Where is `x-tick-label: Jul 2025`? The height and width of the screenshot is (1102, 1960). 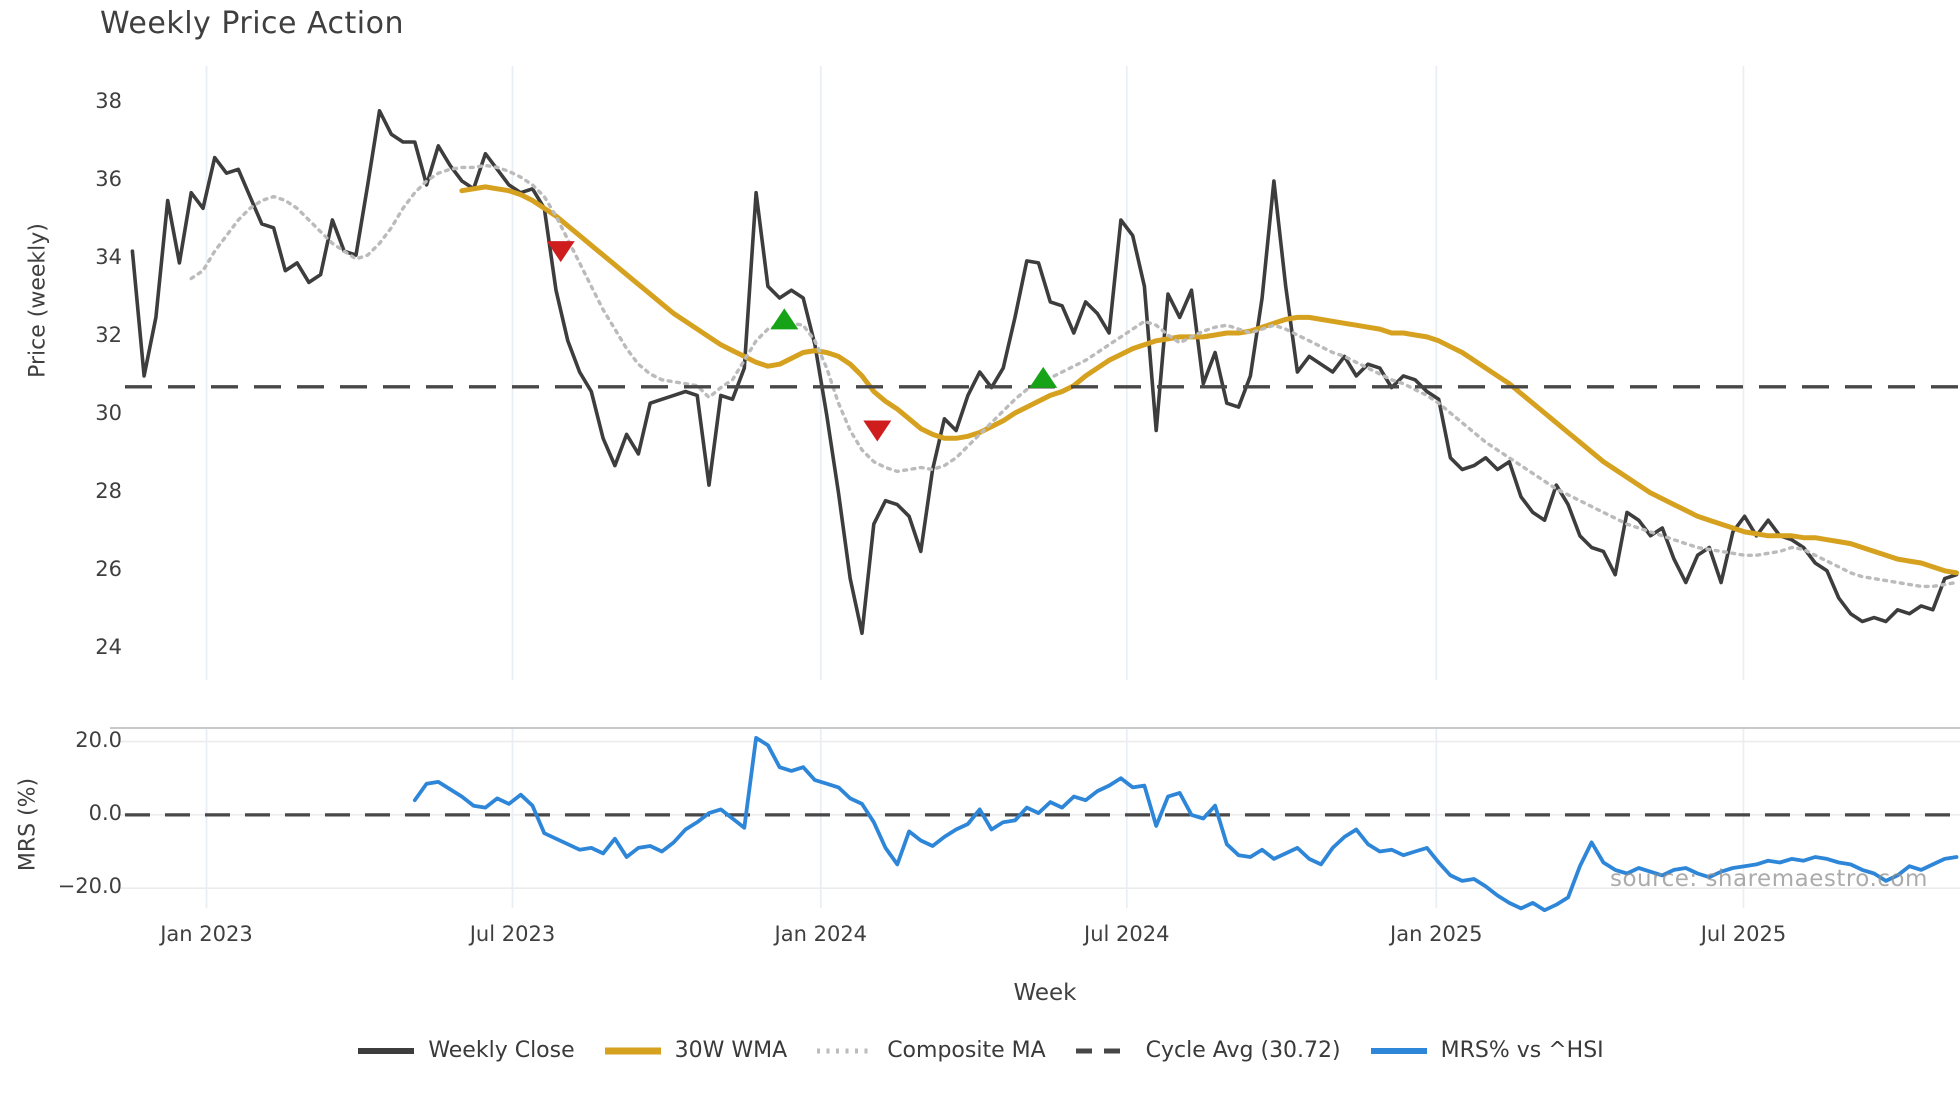
x-tick-label: Jul 2025 is located at coordinates (1743, 934).